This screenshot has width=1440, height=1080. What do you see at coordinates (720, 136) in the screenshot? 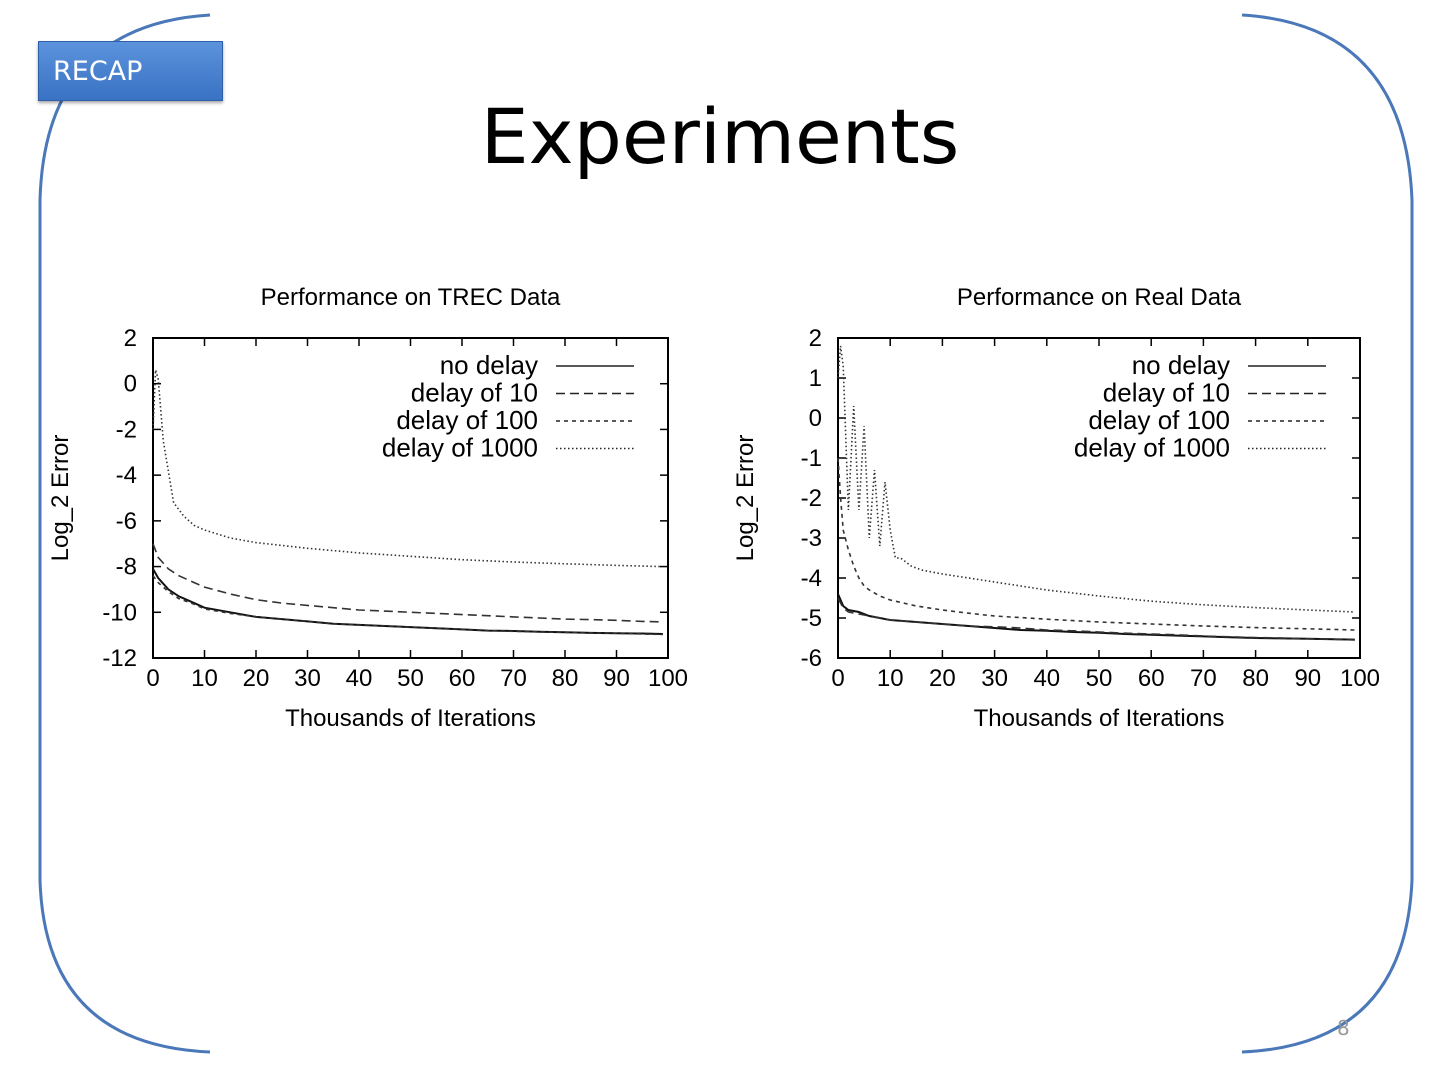
I see `slide-title: Experiments` at bounding box center [720, 136].